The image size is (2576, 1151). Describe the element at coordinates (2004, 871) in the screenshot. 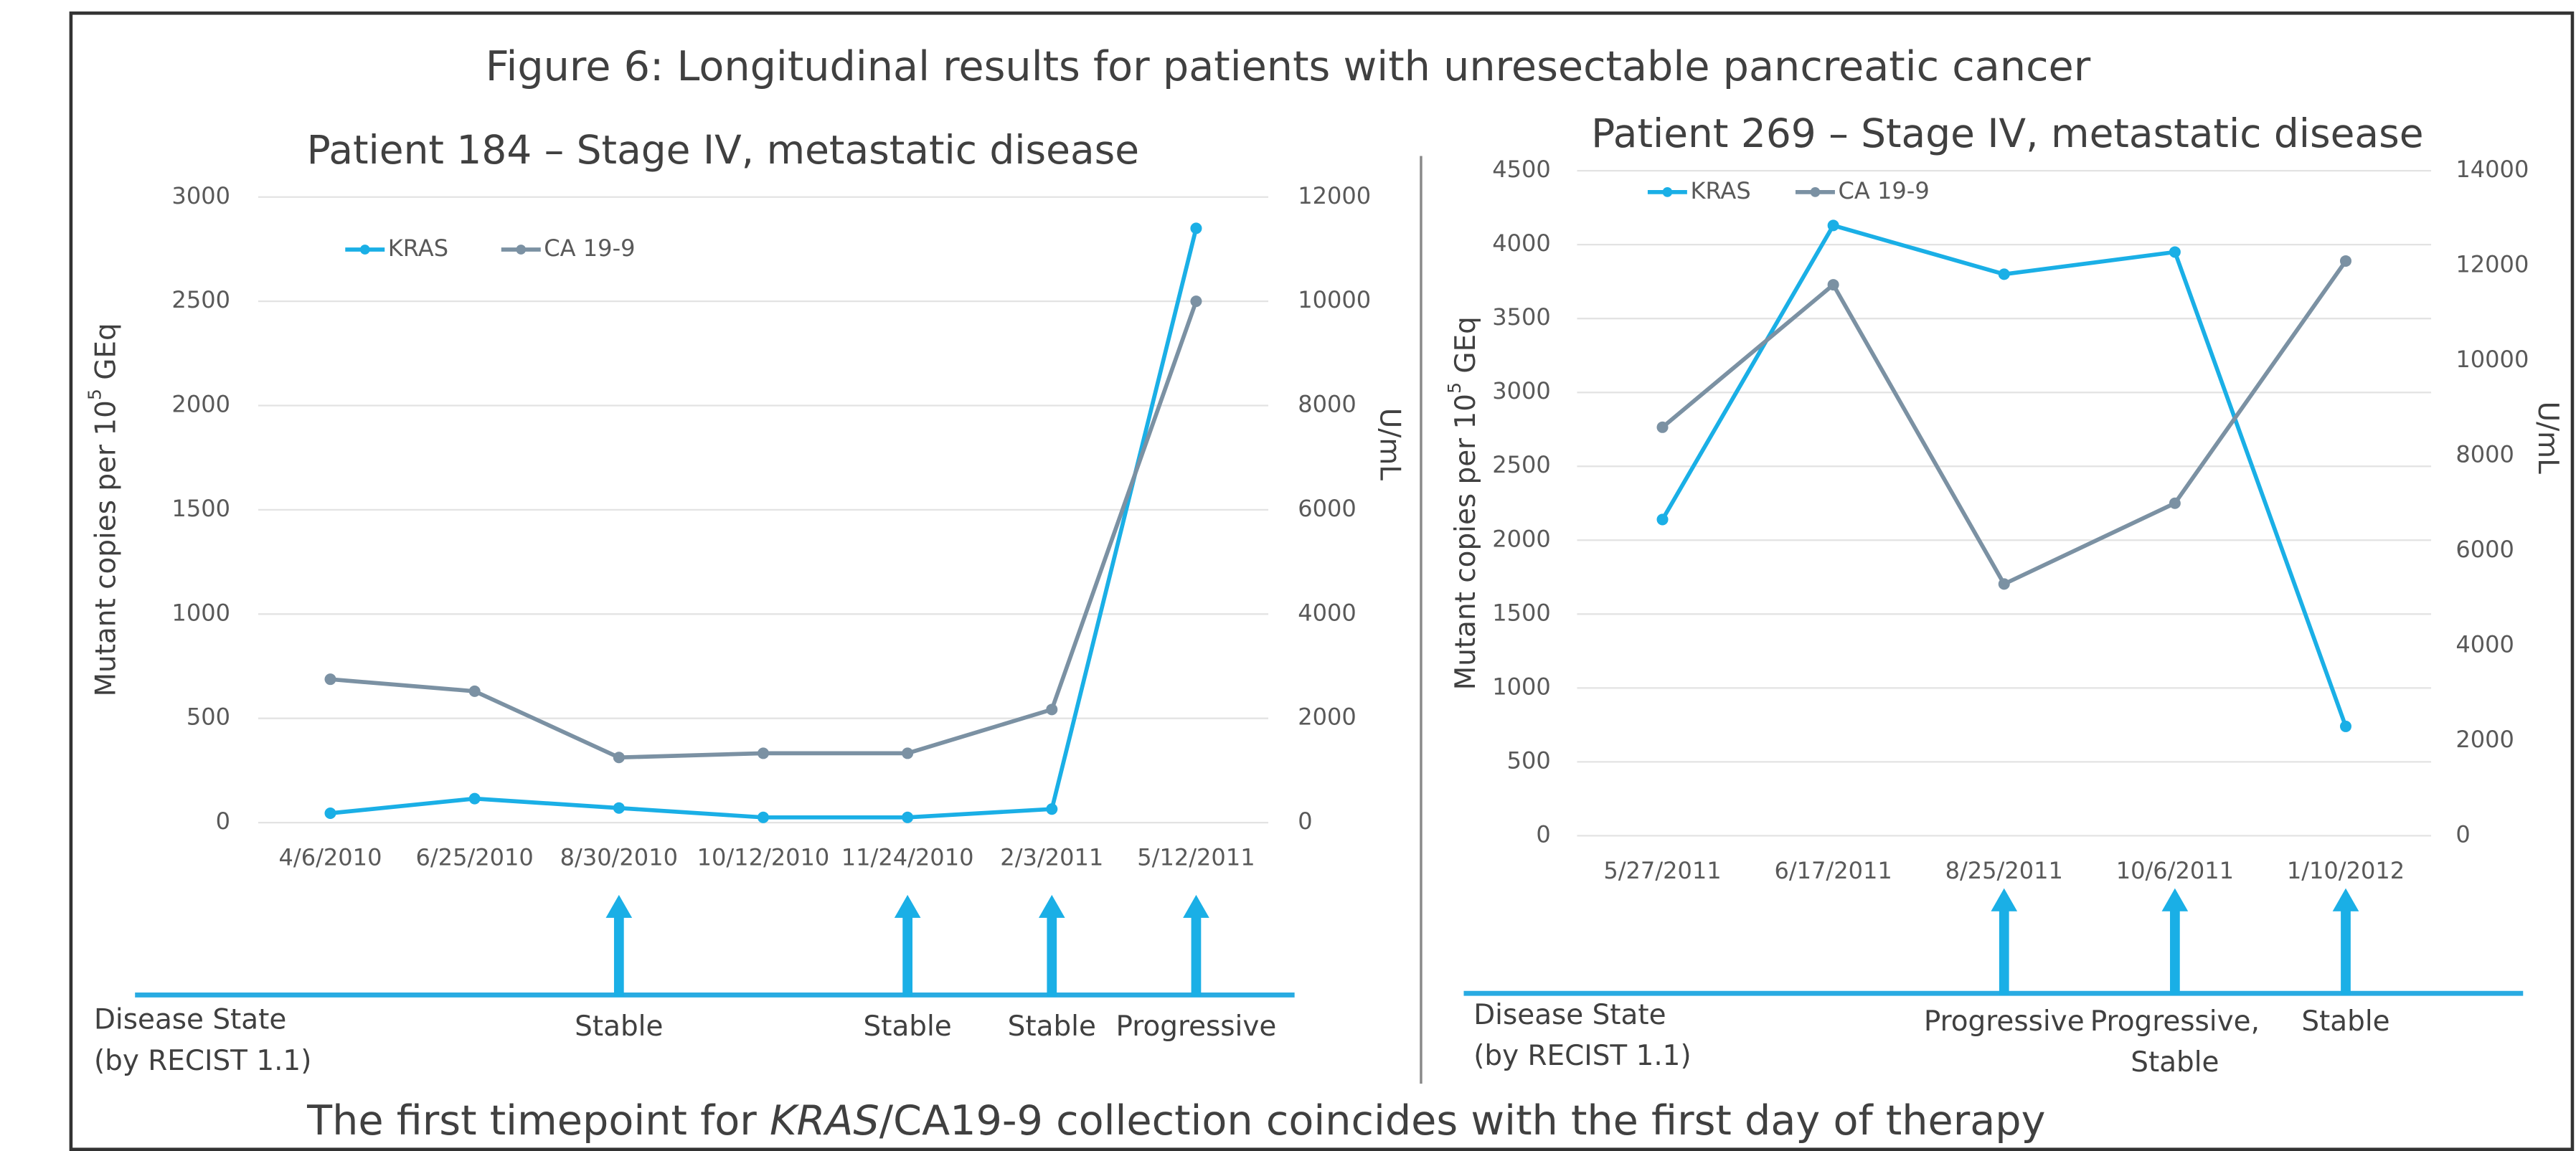

I see `x-tick-label: 8/25/2011` at that location.